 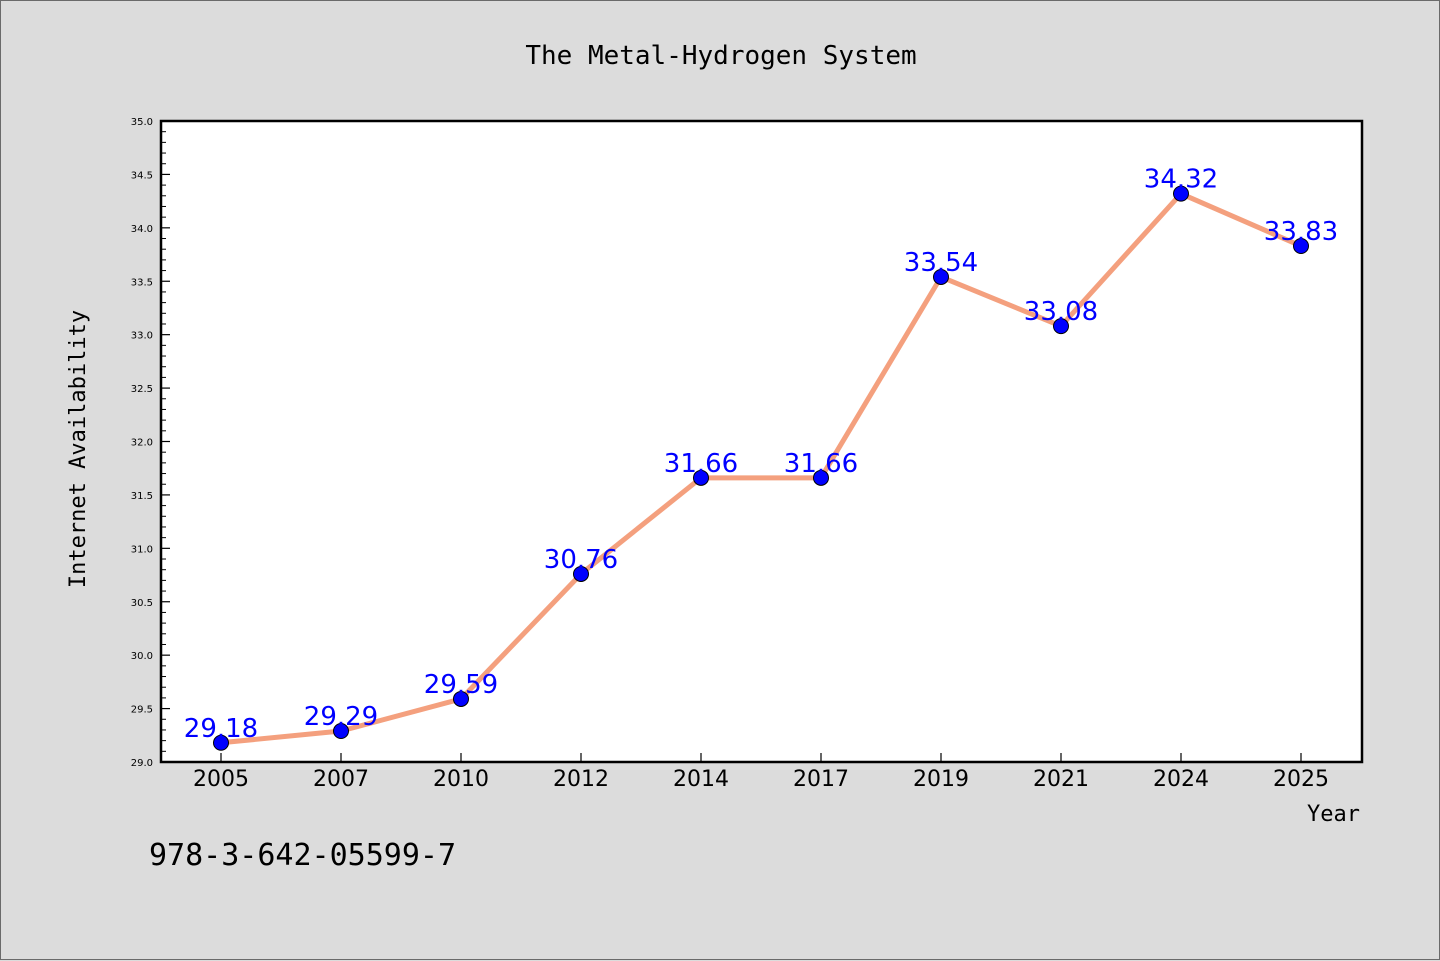 I want to click on y-tick-label: 29.0, so click(x=142, y=763).